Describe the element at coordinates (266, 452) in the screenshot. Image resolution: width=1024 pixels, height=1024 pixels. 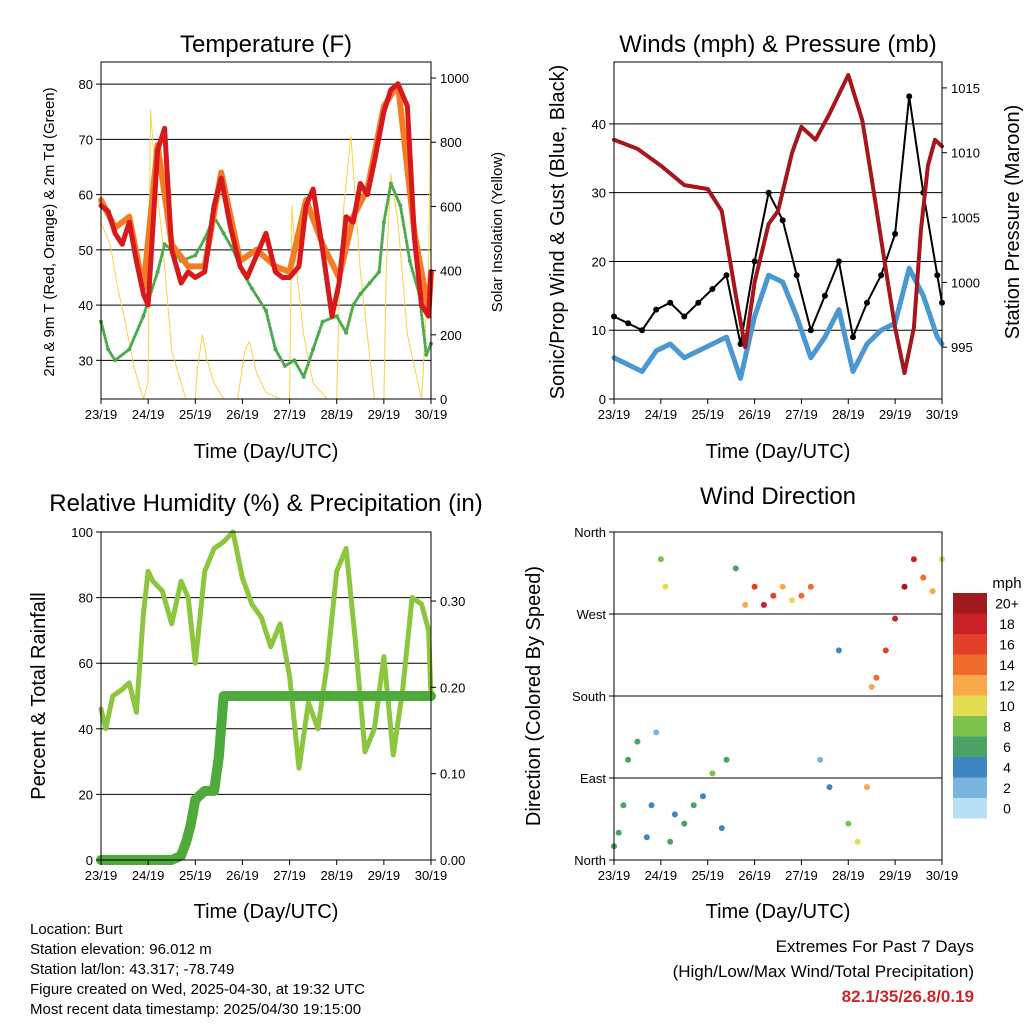
I see `temperature-xlabel: Time (Day/UTC)` at that location.